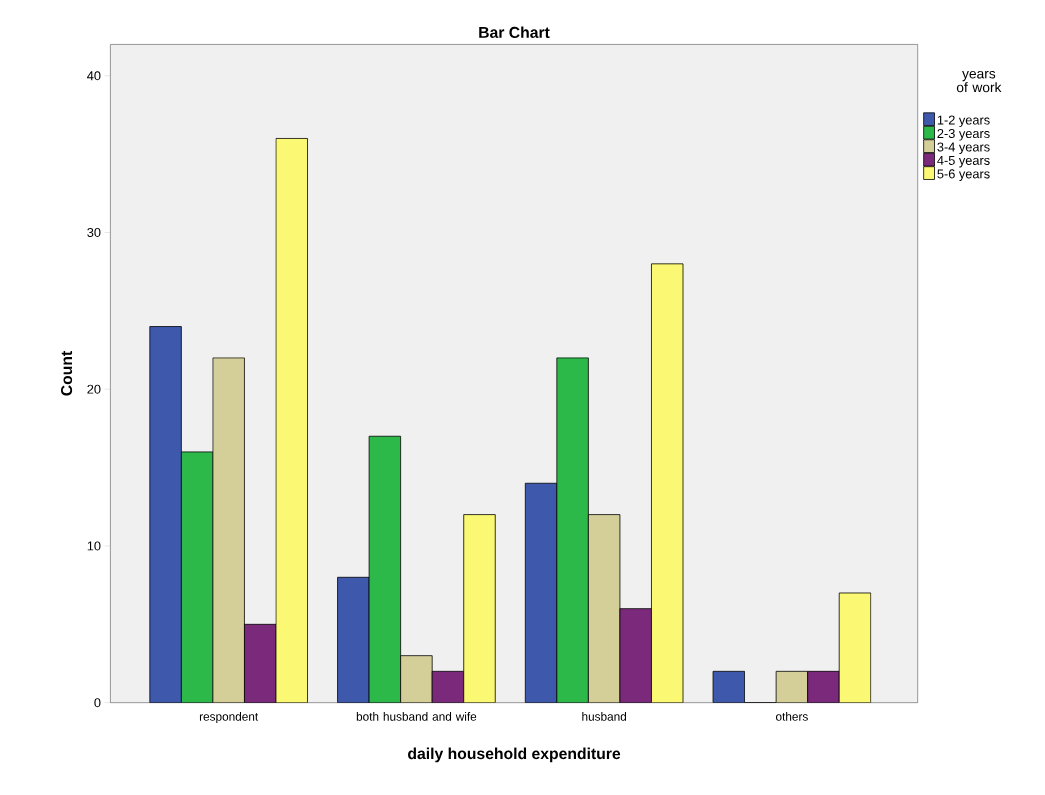 The height and width of the screenshot is (795, 1045). What do you see at coordinates (94, 232) in the screenshot?
I see `y-tick-label: 30` at bounding box center [94, 232].